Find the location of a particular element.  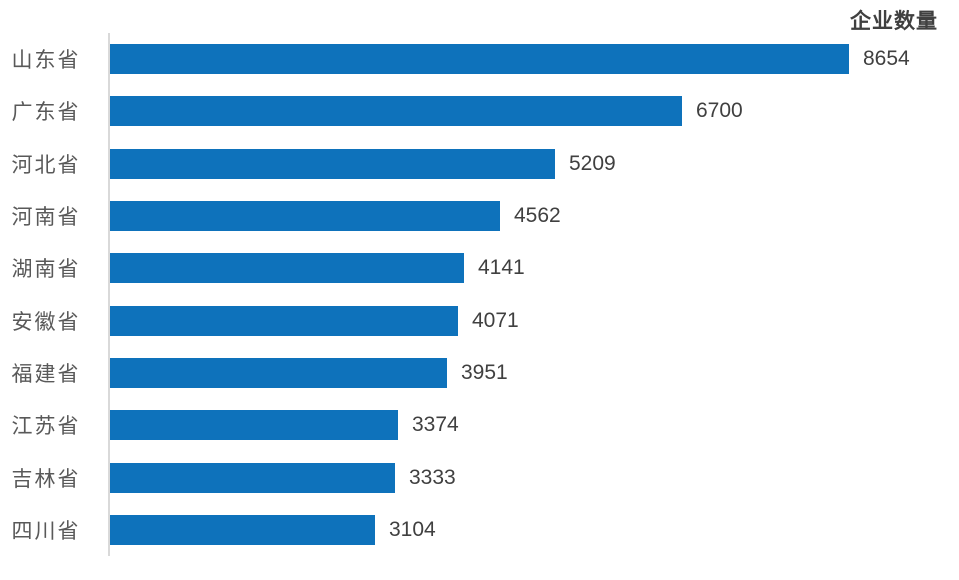

value-label: 6700 is located at coordinates (719, 111).